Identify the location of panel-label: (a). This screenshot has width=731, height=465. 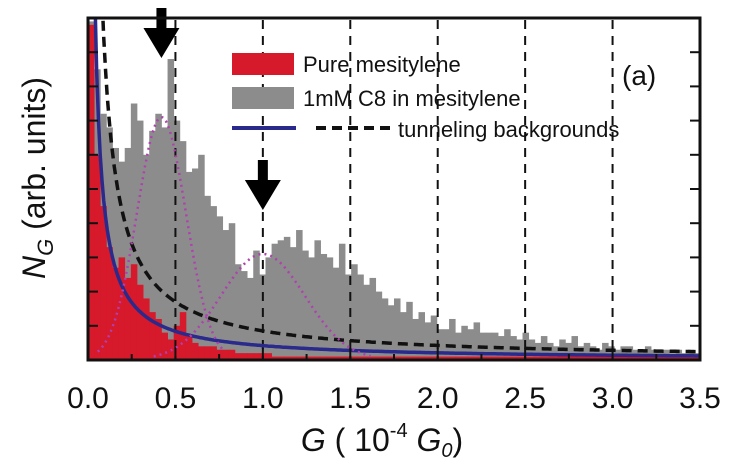
(639, 75).